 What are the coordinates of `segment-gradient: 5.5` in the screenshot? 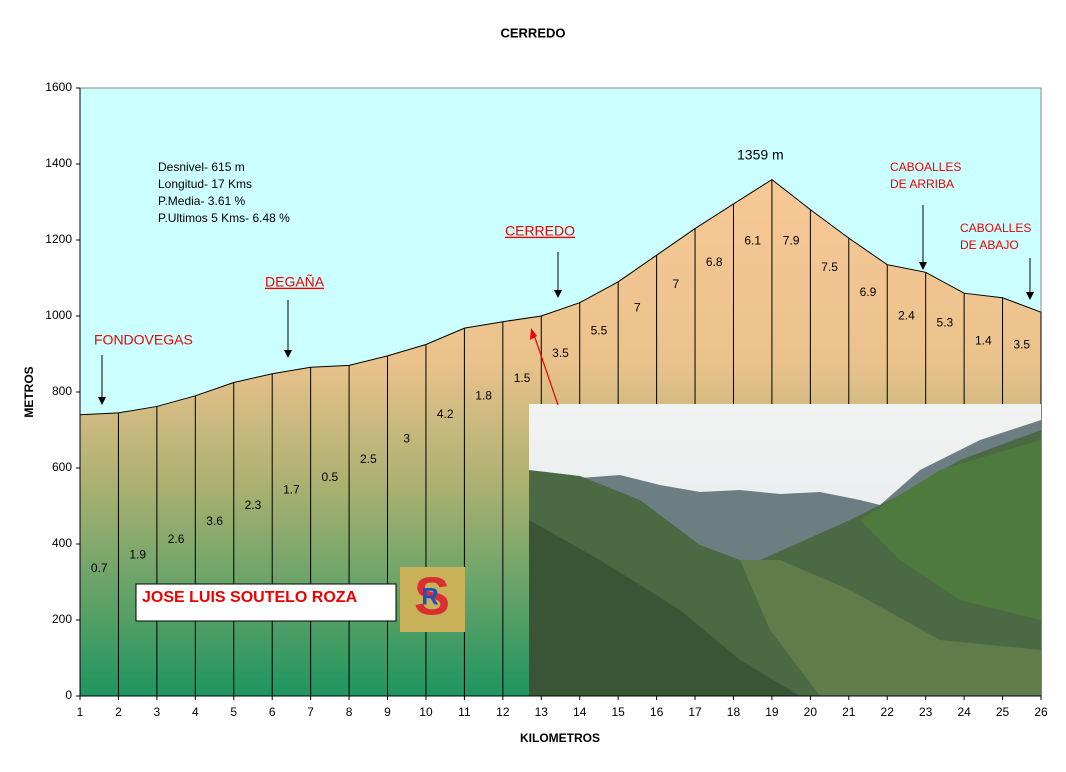 It's located at (599, 331).